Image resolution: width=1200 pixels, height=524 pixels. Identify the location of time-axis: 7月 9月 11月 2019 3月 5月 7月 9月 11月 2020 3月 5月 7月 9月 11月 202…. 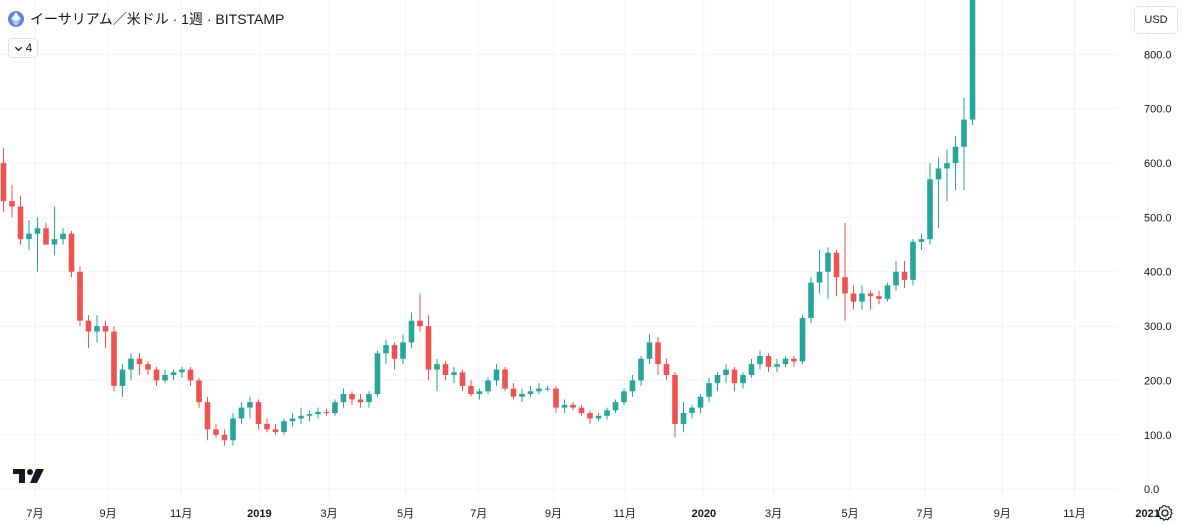
(592, 514).